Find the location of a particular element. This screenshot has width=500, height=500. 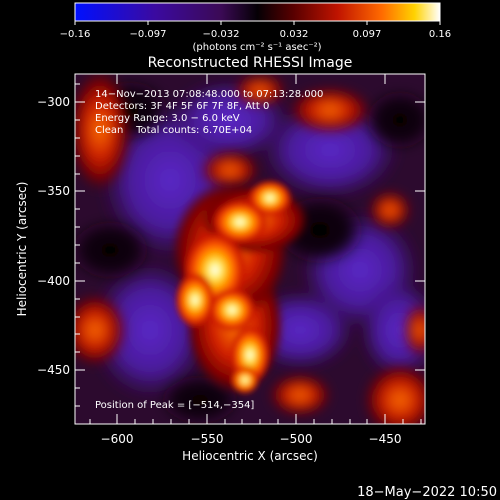

colorbar-tick-label: −0.097 is located at coordinates (147, 34).